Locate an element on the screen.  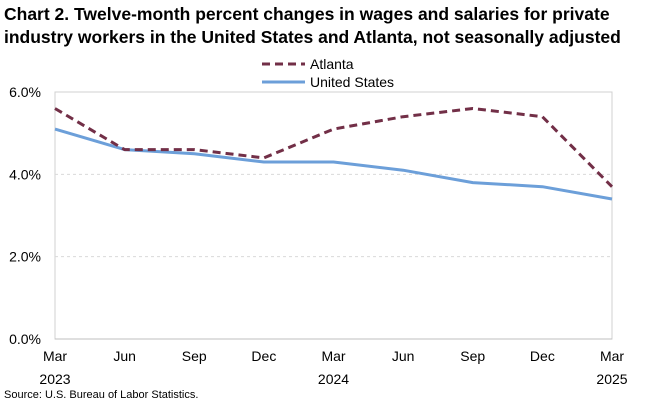
y-tick-label: 4.0% is located at coordinates (25, 174).